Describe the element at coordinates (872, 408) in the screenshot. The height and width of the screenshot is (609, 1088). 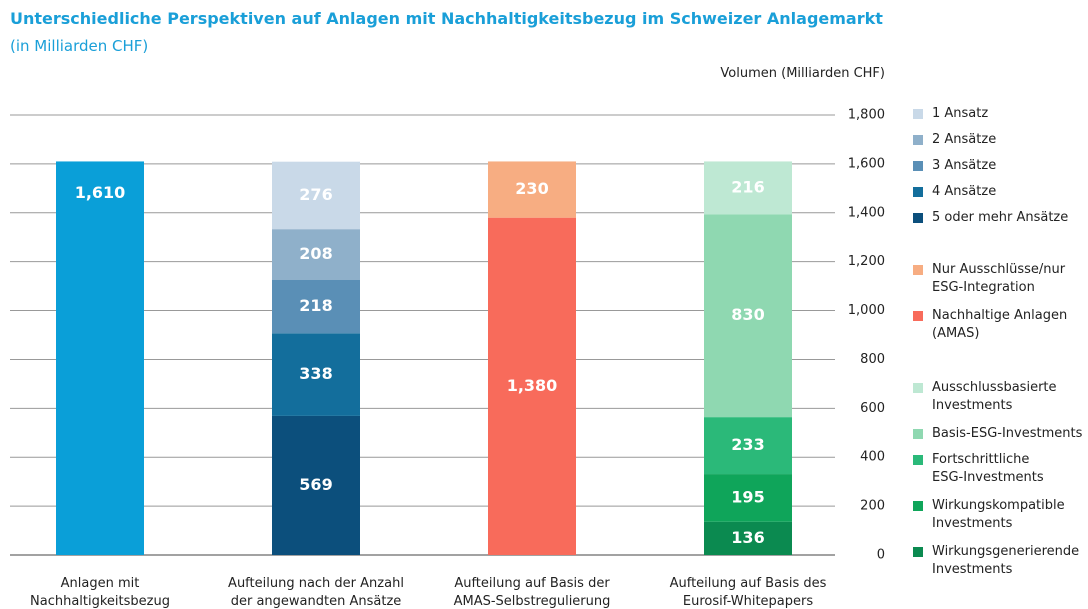
I see `y-tick-label: 600` at that location.